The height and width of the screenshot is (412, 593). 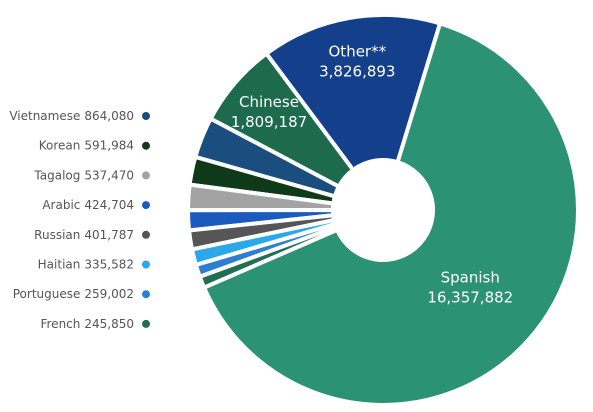 I want to click on legend-value: 259,002, so click(x=109, y=294).